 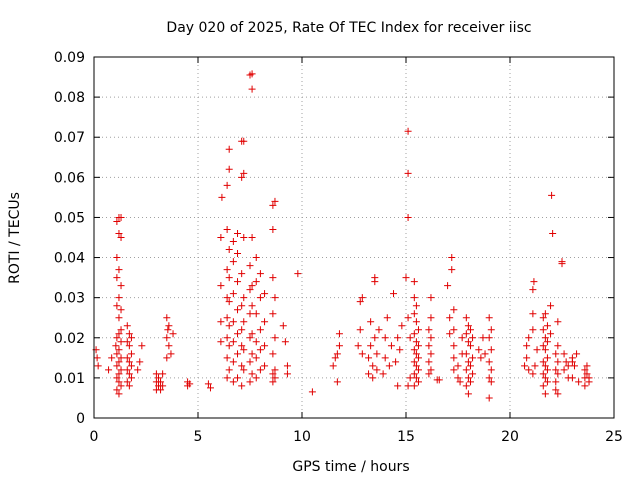 What do you see at coordinates (69, 238) in the screenshot?
I see `y-tick-labels: 0 0.01 0.02 0.03 0.04 0.05 0.06 0.07 0.08 0.09` at bounding box center [69, 238].